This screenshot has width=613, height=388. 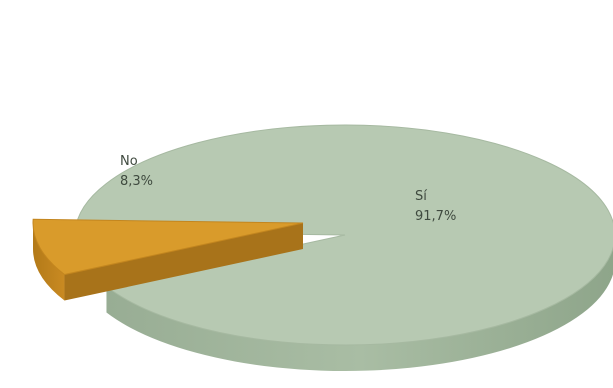 I want to click on slice-value-label-no: 8,3%, so click(x=136, y=181).